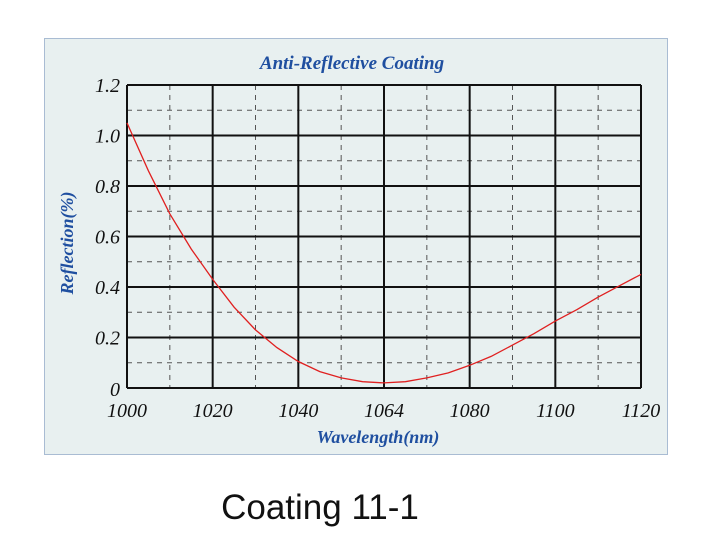  I want to click on y-tick-label: 0.2, so click(107, 339).